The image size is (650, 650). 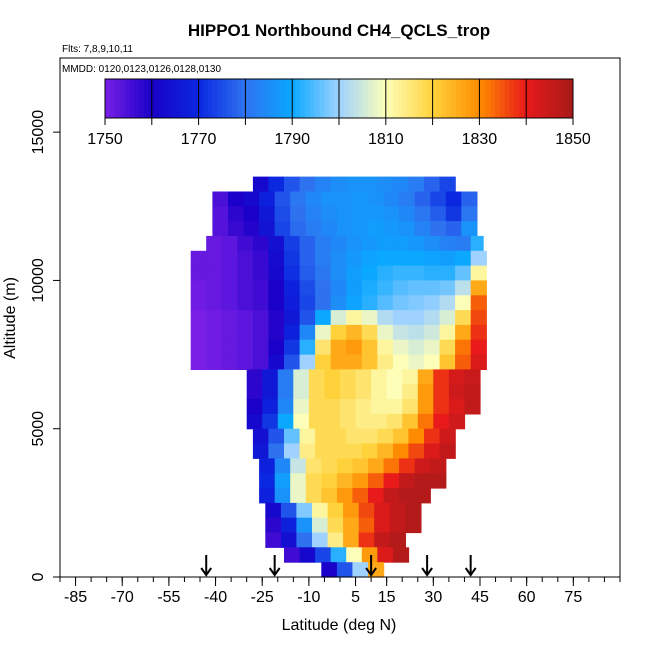 What do you see at coordinates (308, 597) in the screenshot?
I see `x-tick-label: -10` at bounding box center [308, 597].